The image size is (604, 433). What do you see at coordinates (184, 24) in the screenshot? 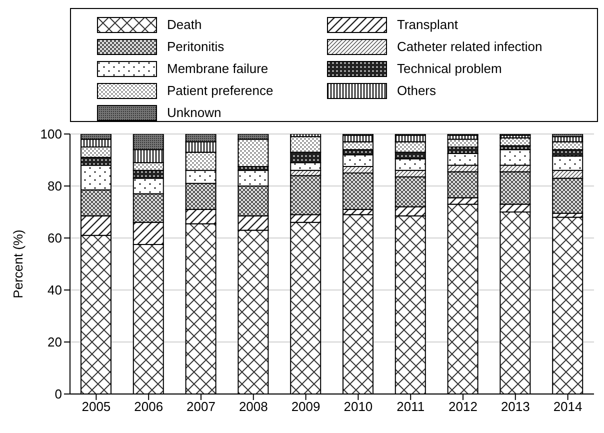
I see `legend-label: Death` at bounding box center [184, 24].